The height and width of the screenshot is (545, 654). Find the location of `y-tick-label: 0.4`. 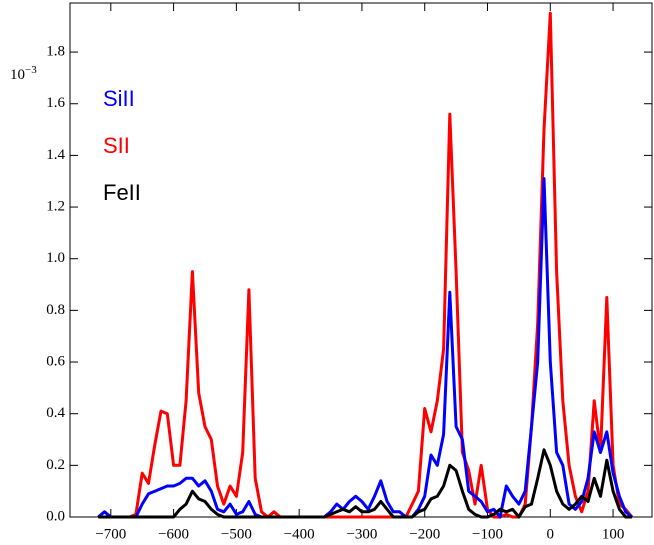

y-tick-label: 0.4 is located at coordinates (55, 413).